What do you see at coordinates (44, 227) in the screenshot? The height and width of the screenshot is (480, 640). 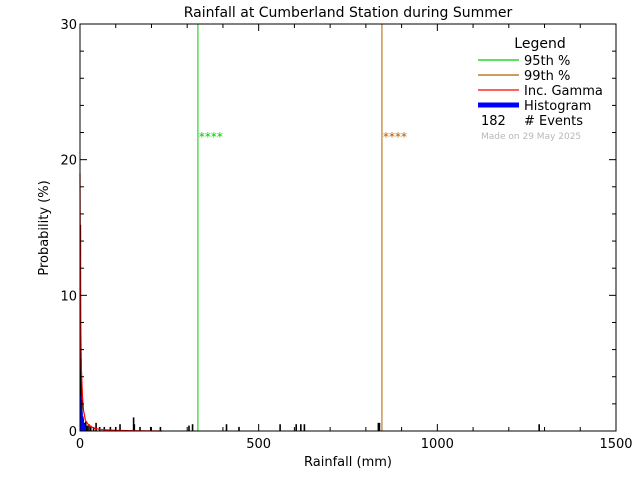 I see `y-axis-label: Probability (%)` at bounding box center [44, 227].